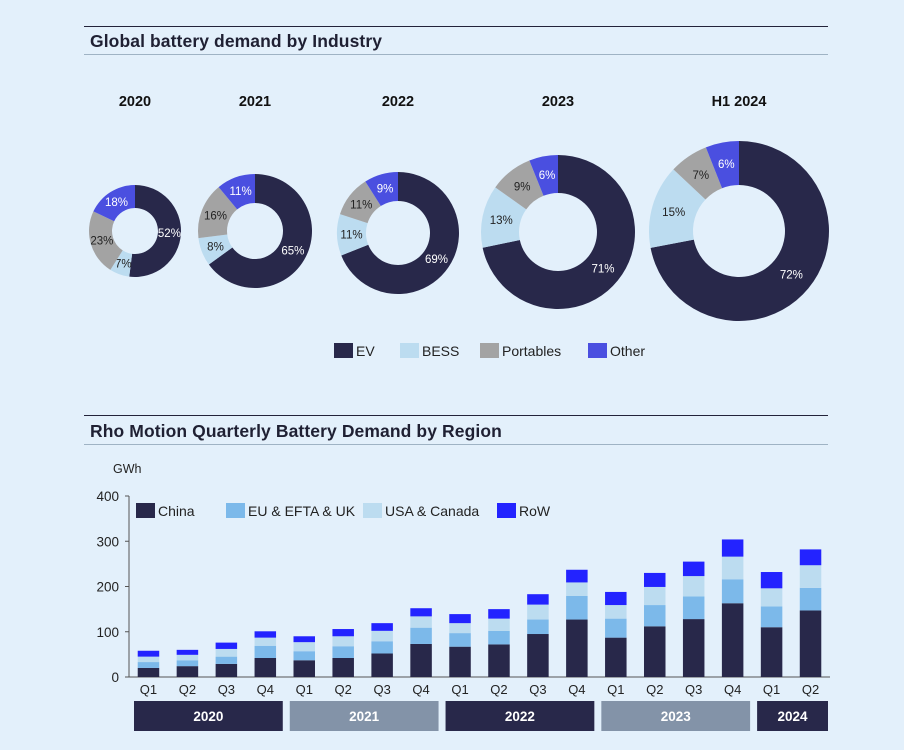  I want to click on donut-data-label: 72%, so click(791, 275).